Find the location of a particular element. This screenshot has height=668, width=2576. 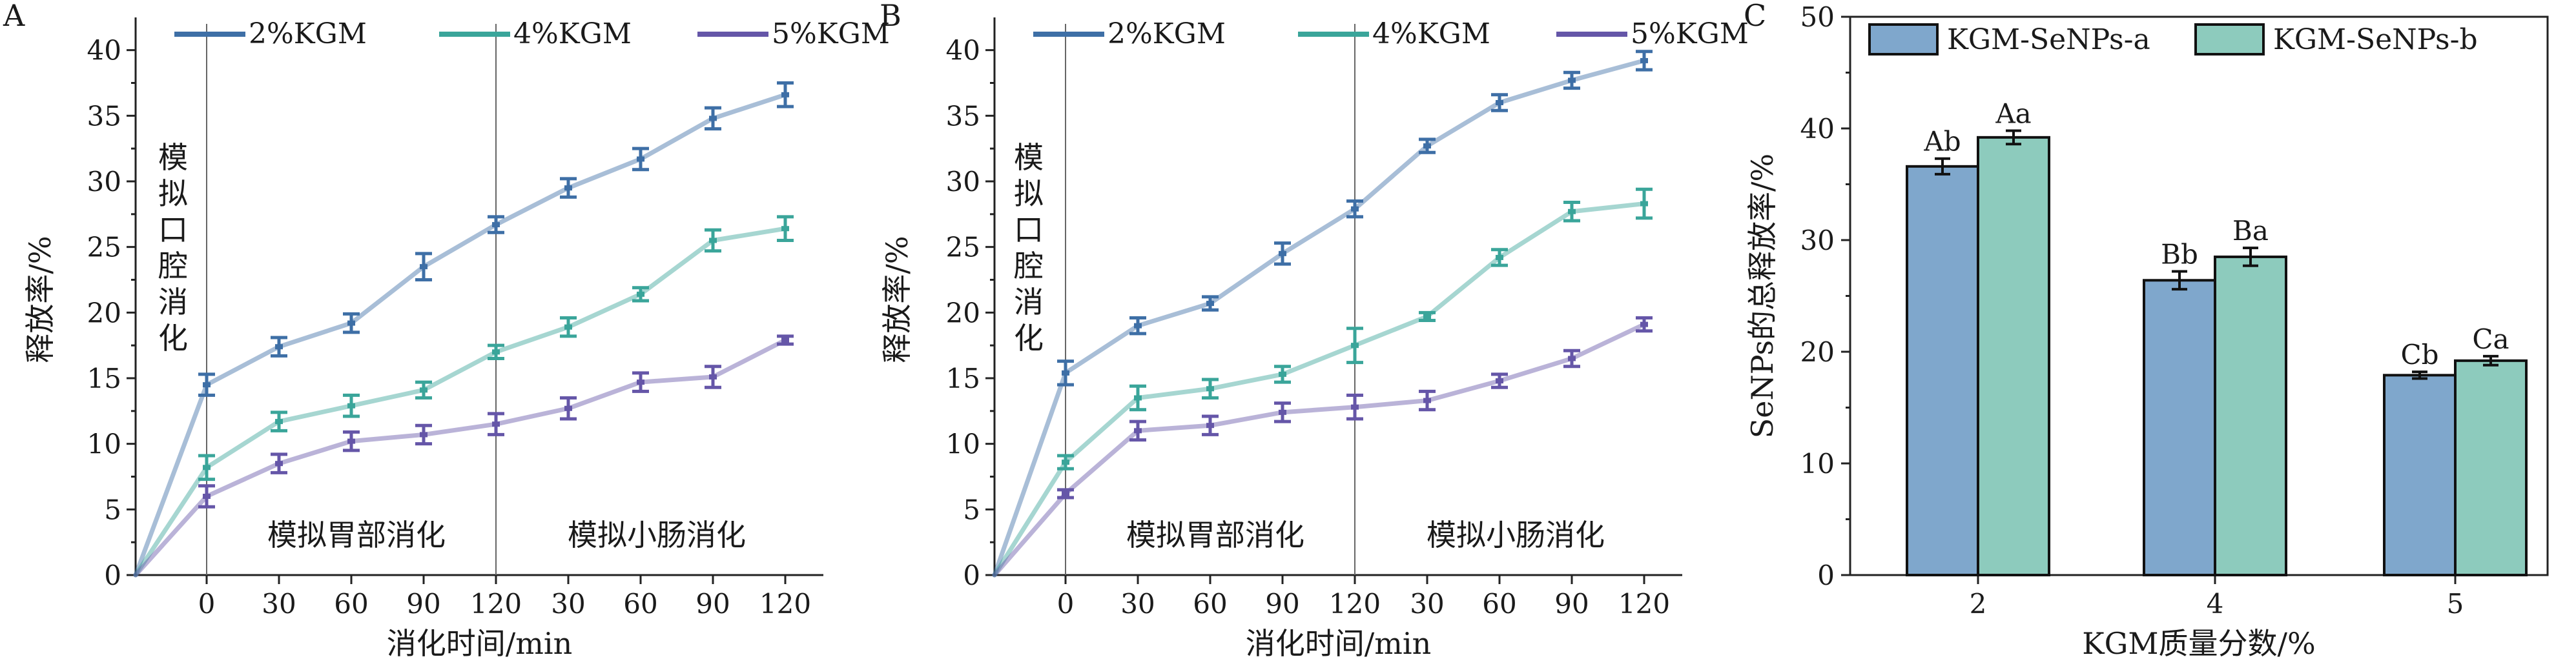

legend-label: 2%KGM is located at coordinates (1167, 33).